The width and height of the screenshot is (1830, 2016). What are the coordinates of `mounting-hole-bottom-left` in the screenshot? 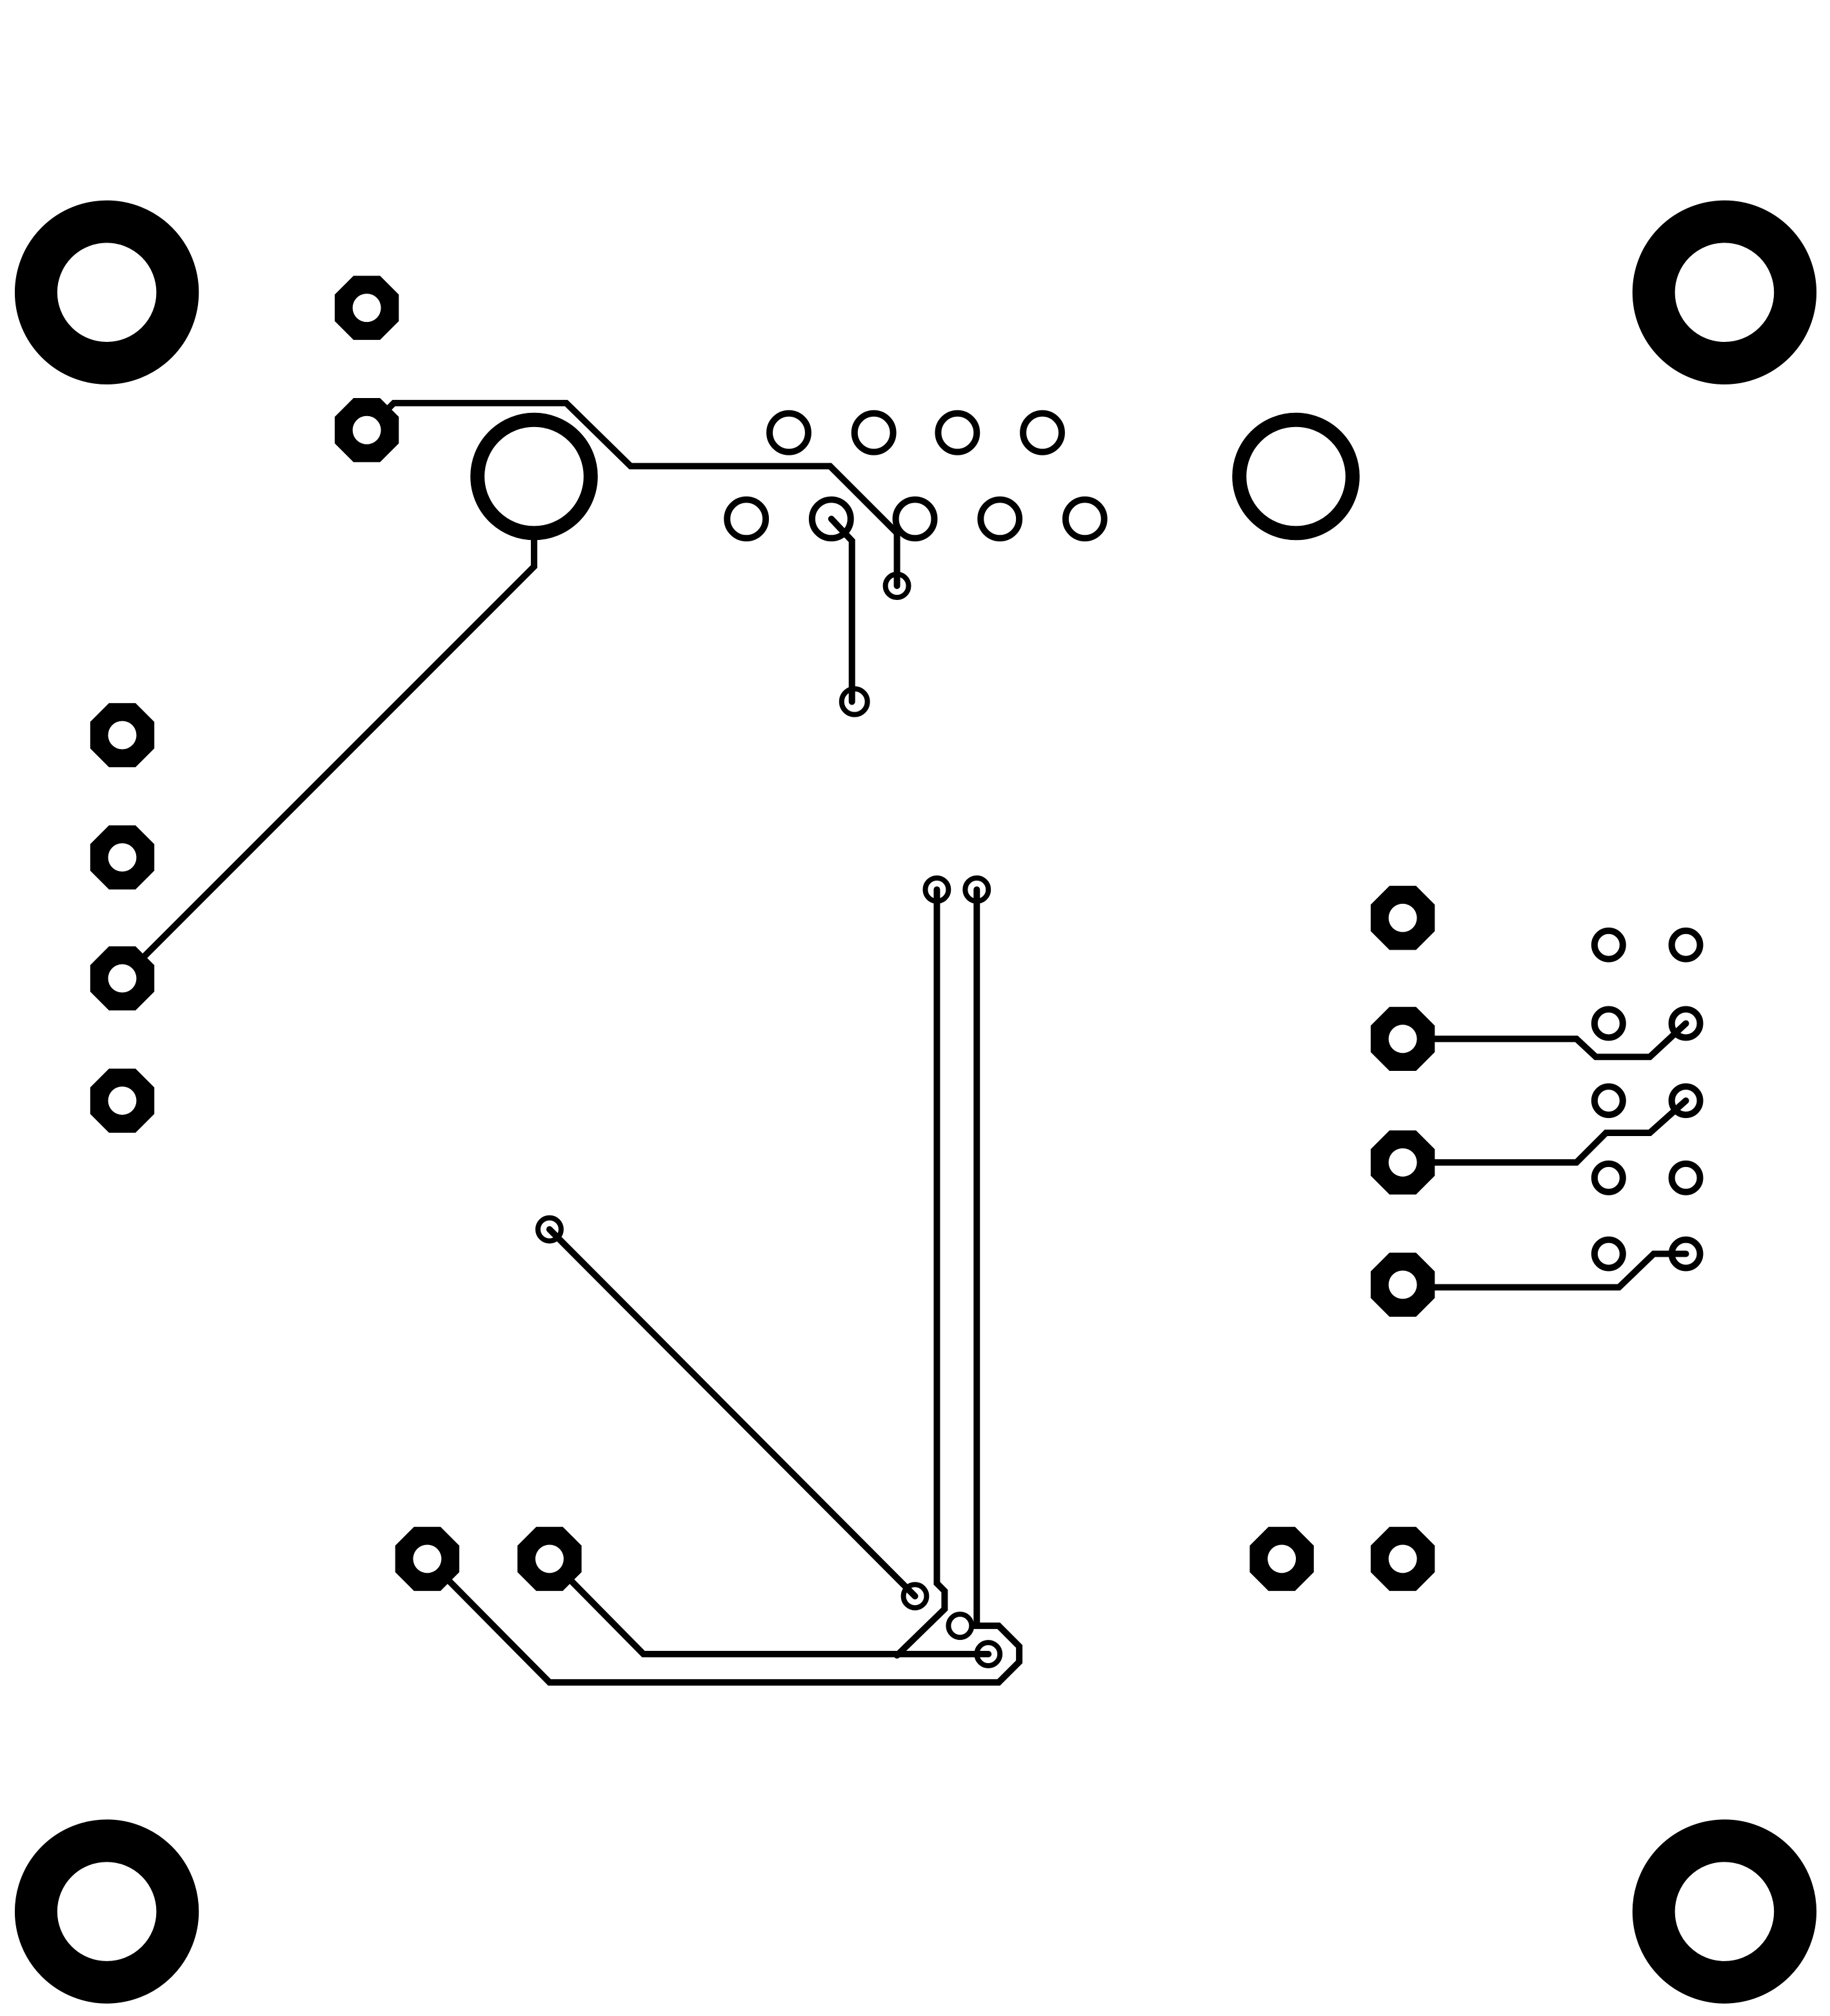 It's located at (106, 1911).